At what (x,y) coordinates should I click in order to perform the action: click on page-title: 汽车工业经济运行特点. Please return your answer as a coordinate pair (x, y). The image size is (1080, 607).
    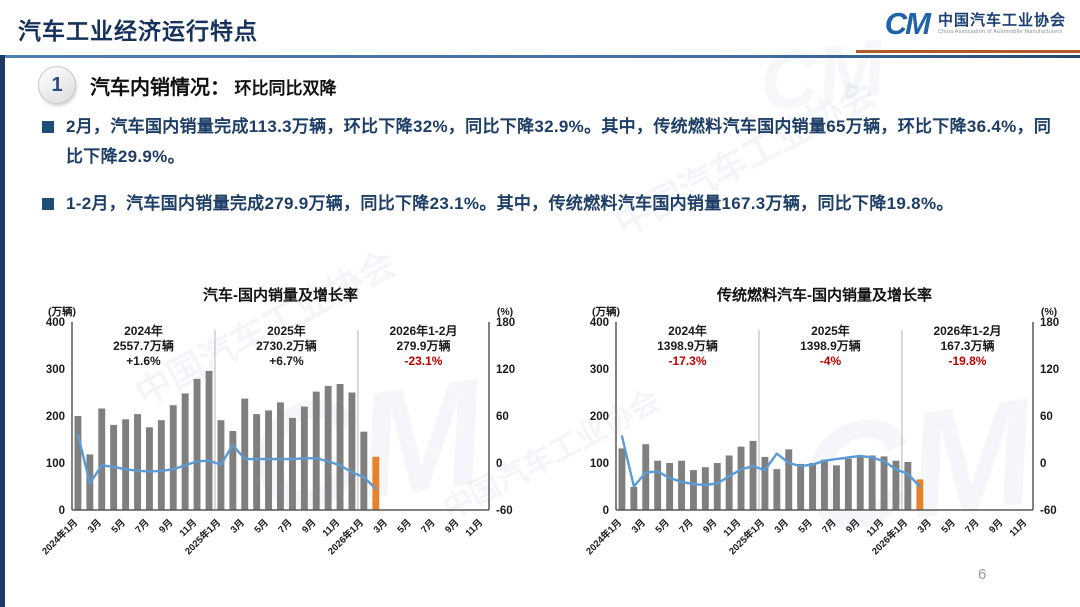
    Looking at the image, I should click on (138, 31).